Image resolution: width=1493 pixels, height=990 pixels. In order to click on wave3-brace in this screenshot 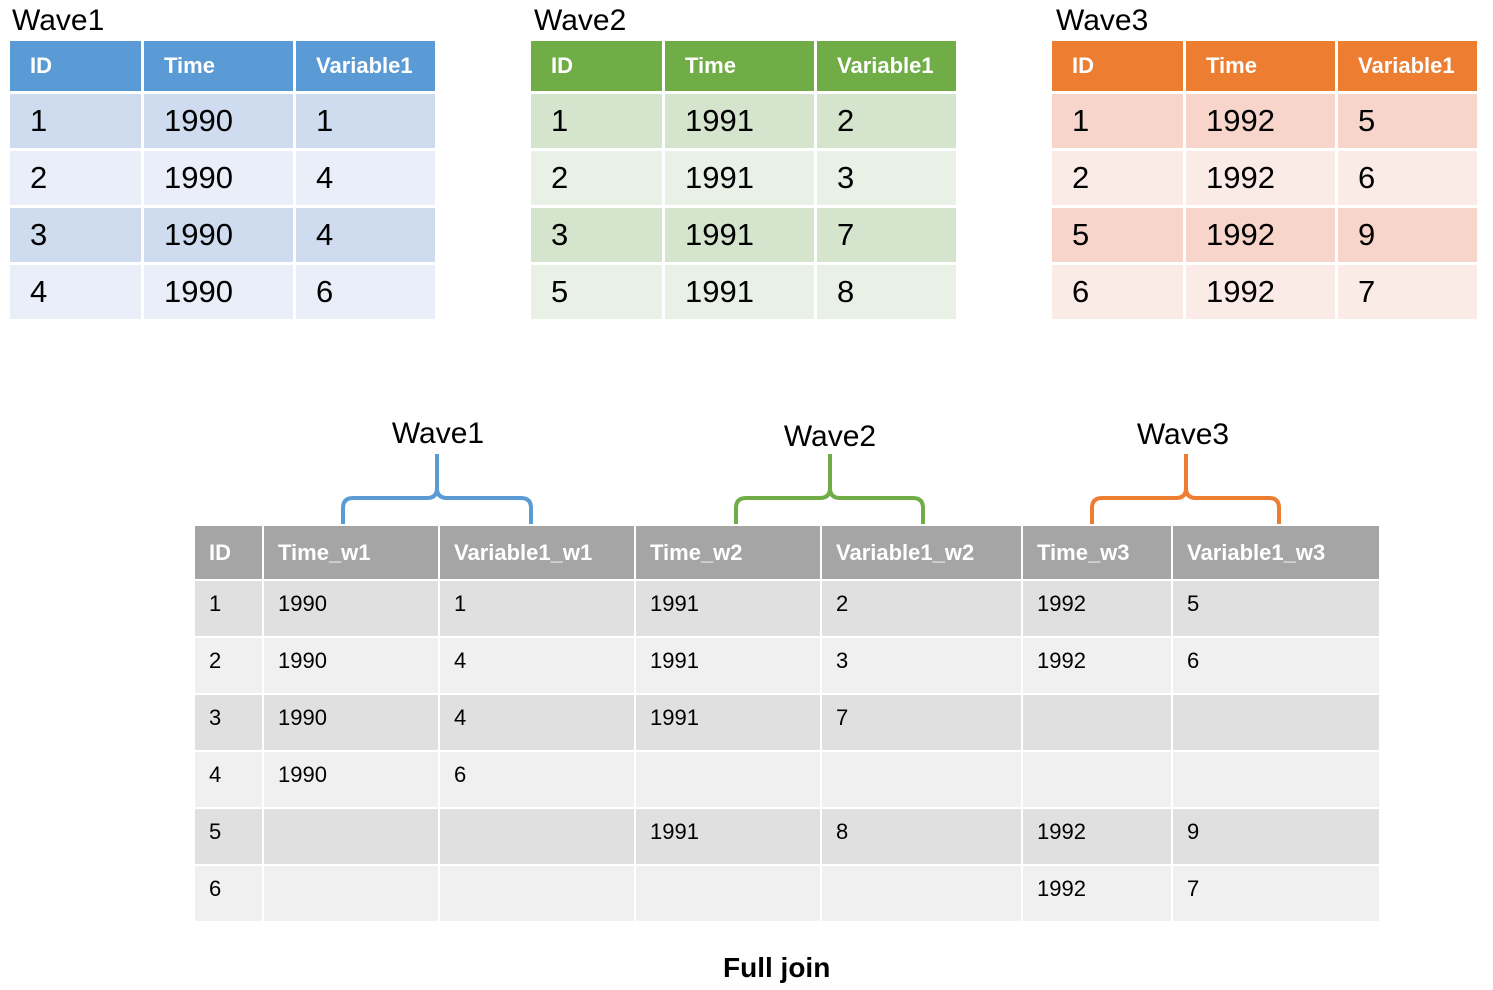, I will do `click(1185, 489)`.